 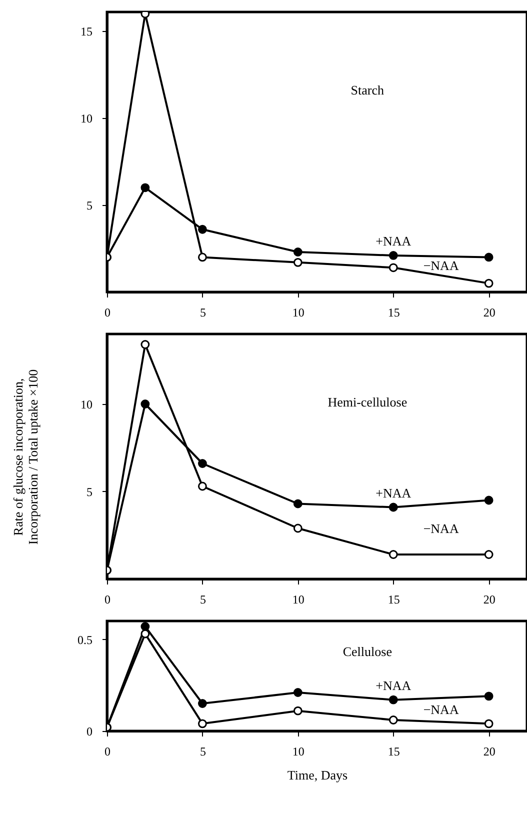 What do you see at coordinates (317, 775) in the screenshot?
I see `x-axis-title: Time, Days` at bounding box center [317, 775].